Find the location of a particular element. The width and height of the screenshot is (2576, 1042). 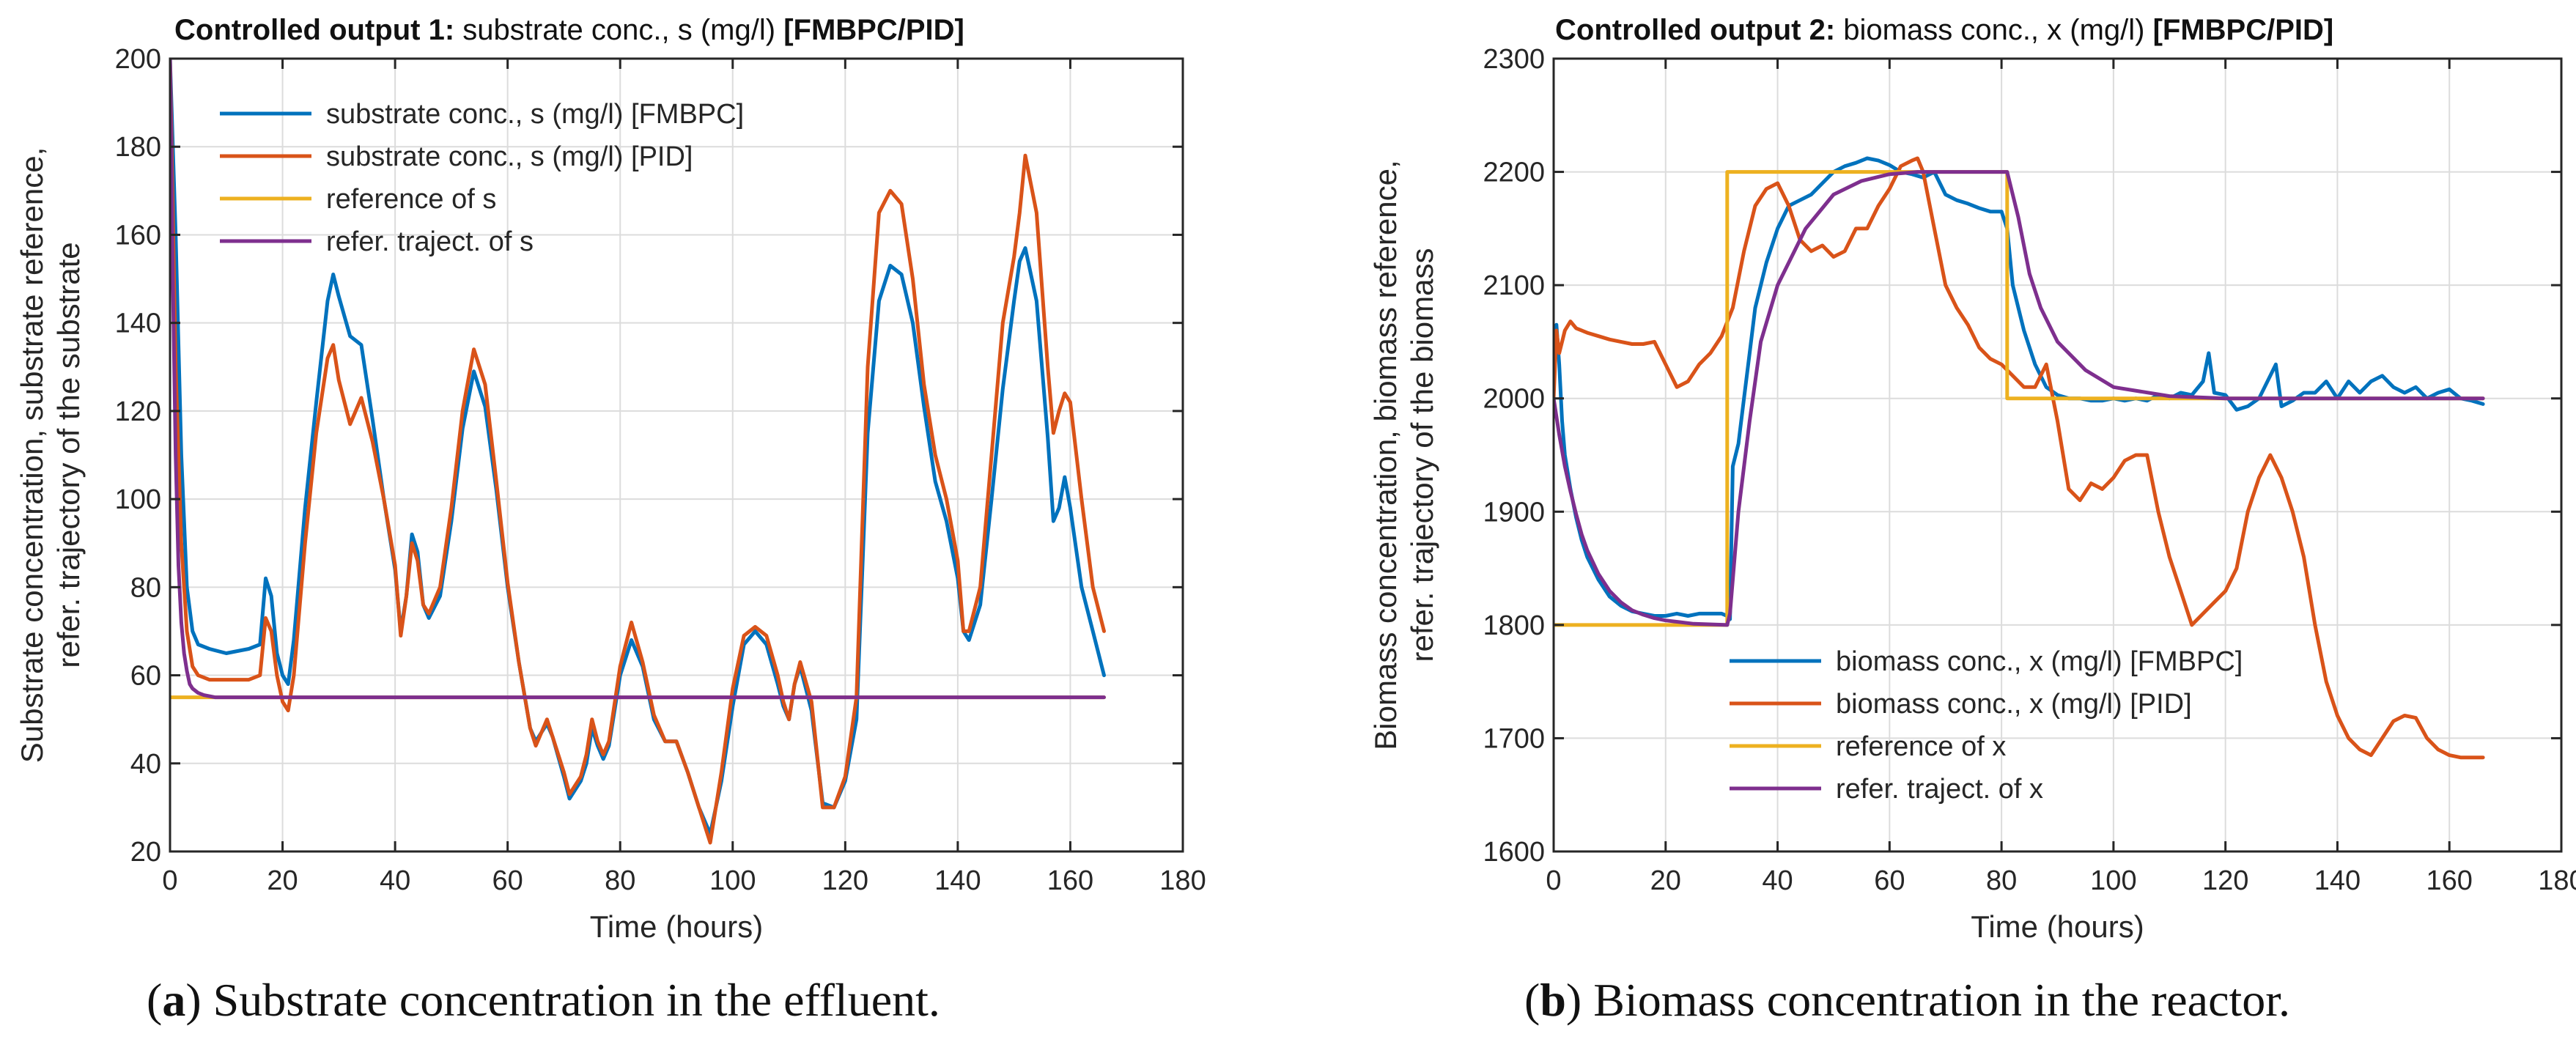

legend-label-4: refer. traject. of s is located at coordinates (430, 241).